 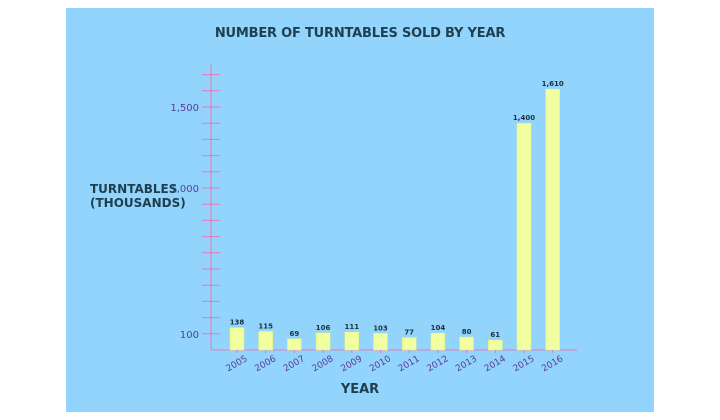 What do you see at coordinates (237, 364) in the screenshot?
I see `x-tick-label: 2005` at bounding box center [237, 364].